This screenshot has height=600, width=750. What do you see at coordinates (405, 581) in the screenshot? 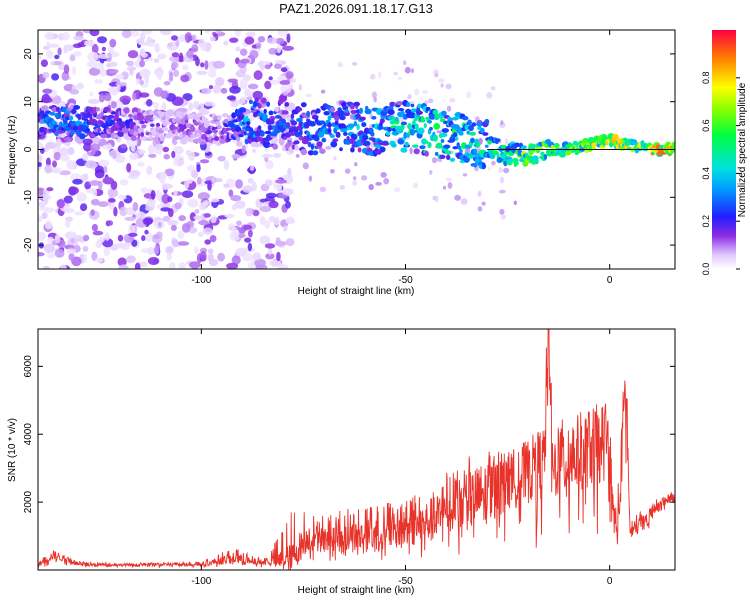
I see `bottom-x-tick-label: -50` at bounding box center [405, 581].